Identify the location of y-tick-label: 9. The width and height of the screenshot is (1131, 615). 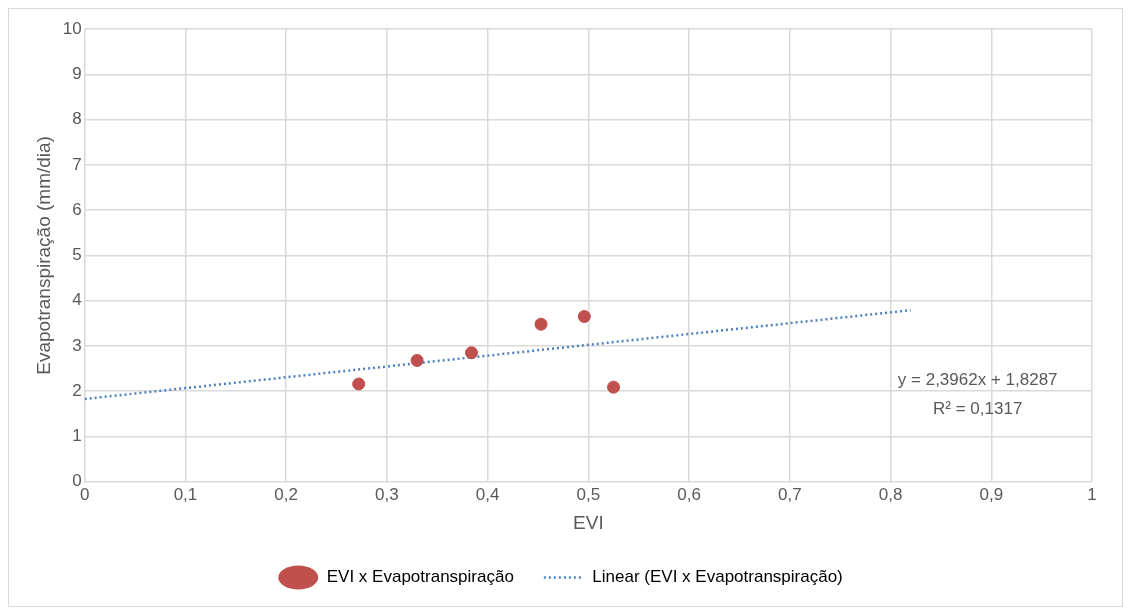
(77, 73).